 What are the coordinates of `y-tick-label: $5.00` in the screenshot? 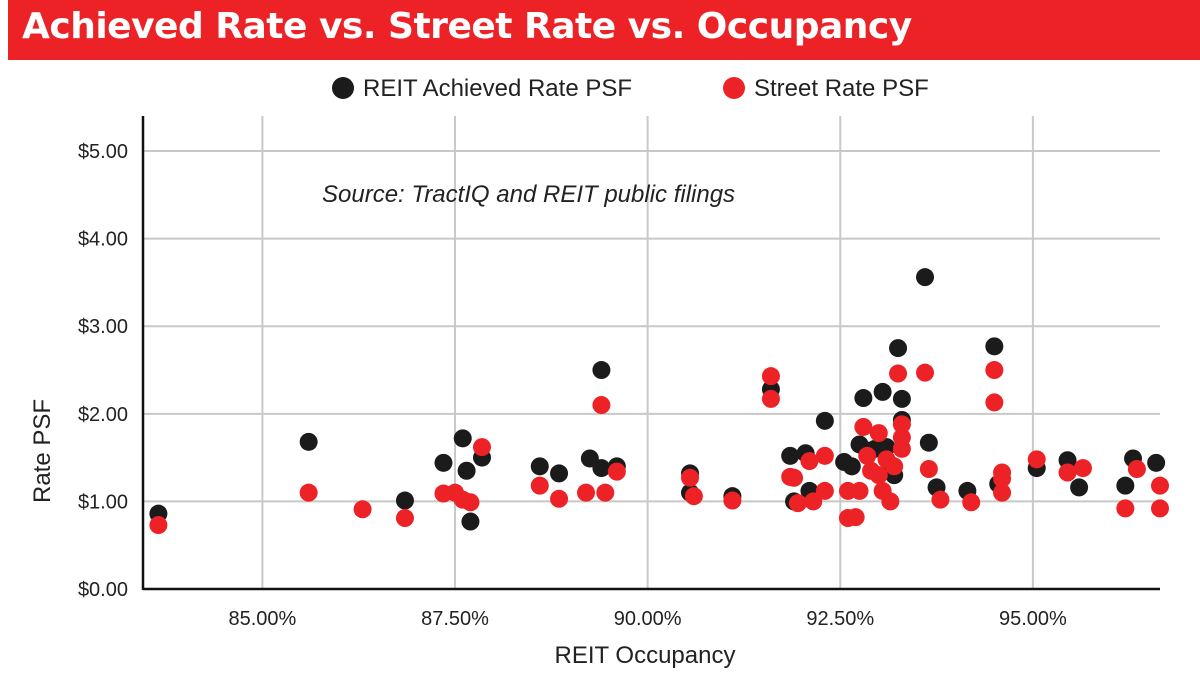 It's located at (103, 152).